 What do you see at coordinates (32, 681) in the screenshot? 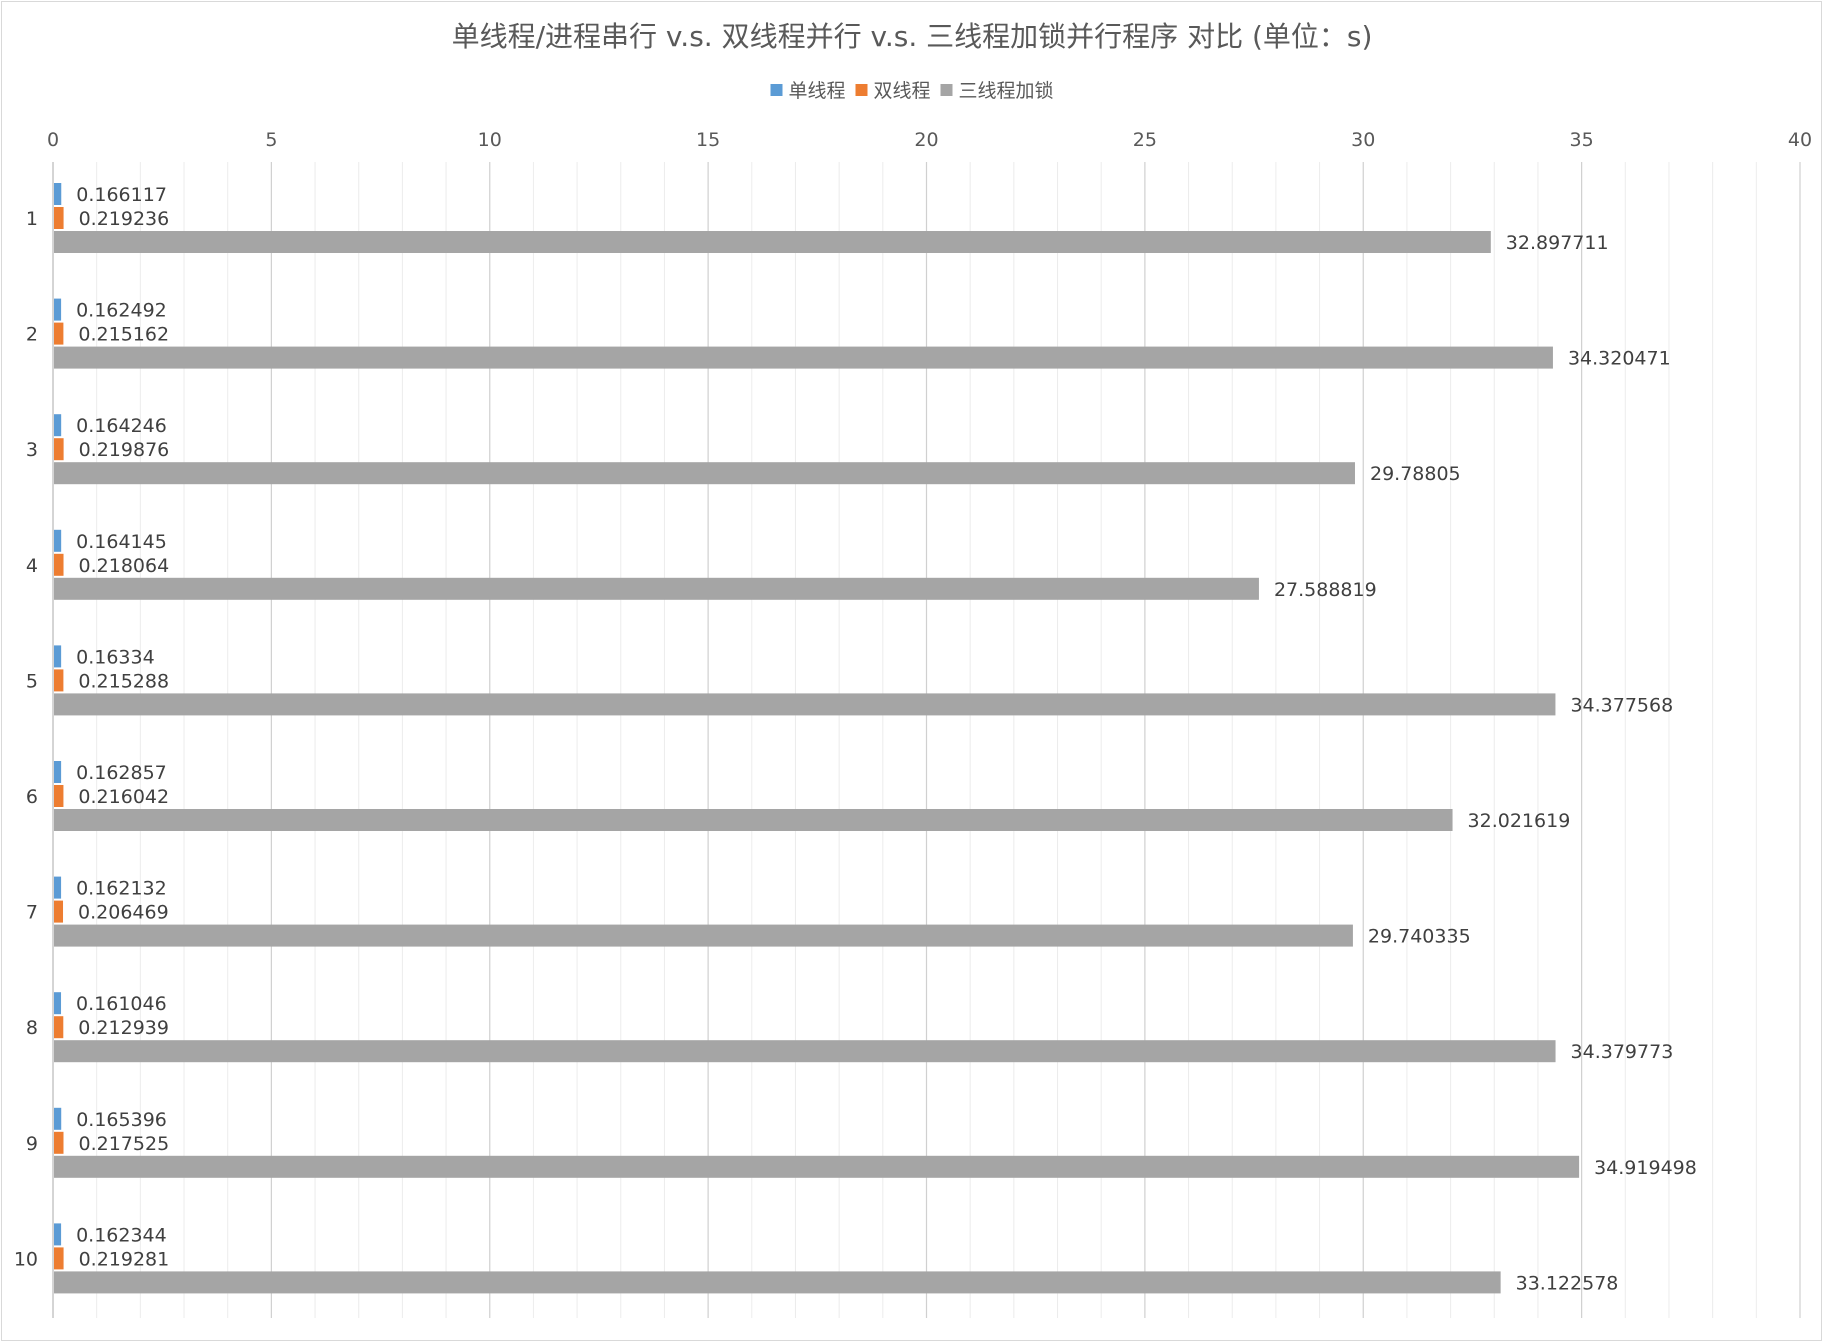
I see `category-label: 5` at bounding box center [32, 681].